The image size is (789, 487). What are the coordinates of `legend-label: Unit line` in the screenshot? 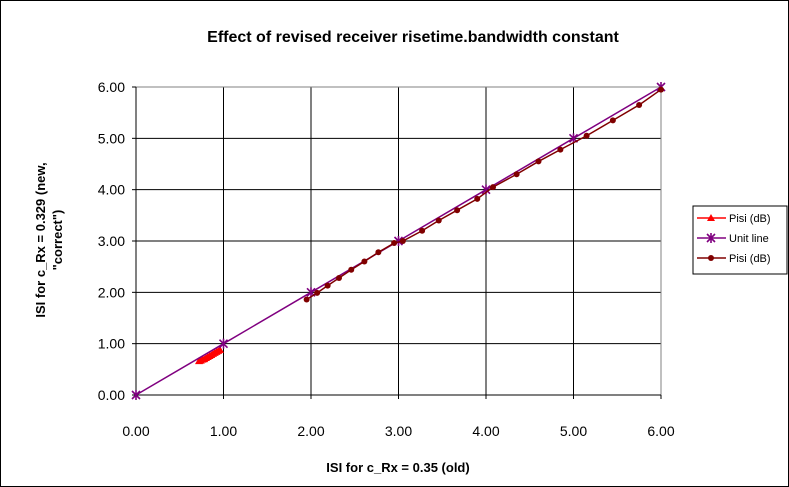 It's located at (749, 239).